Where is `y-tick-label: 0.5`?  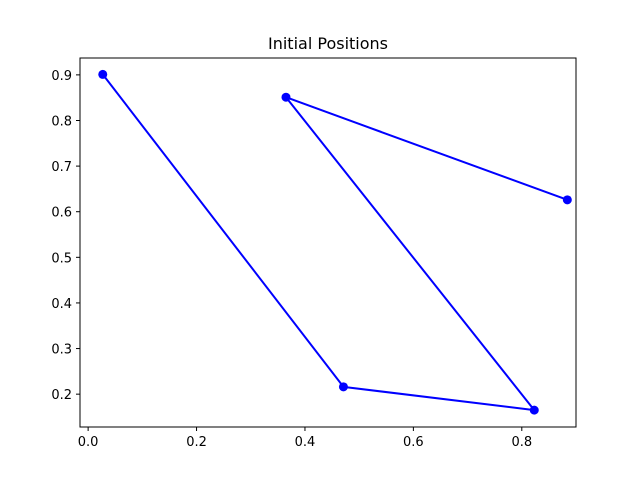 y-tick-label: 0.5 is located at coordinates (61, 258).